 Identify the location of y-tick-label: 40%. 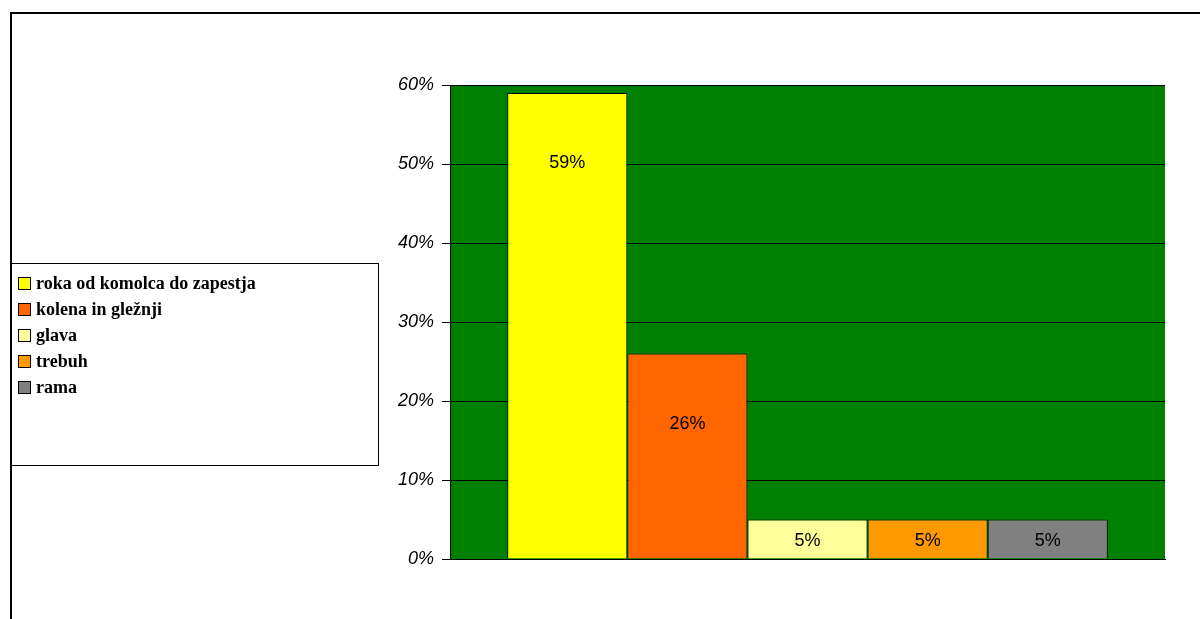
(416, 242).